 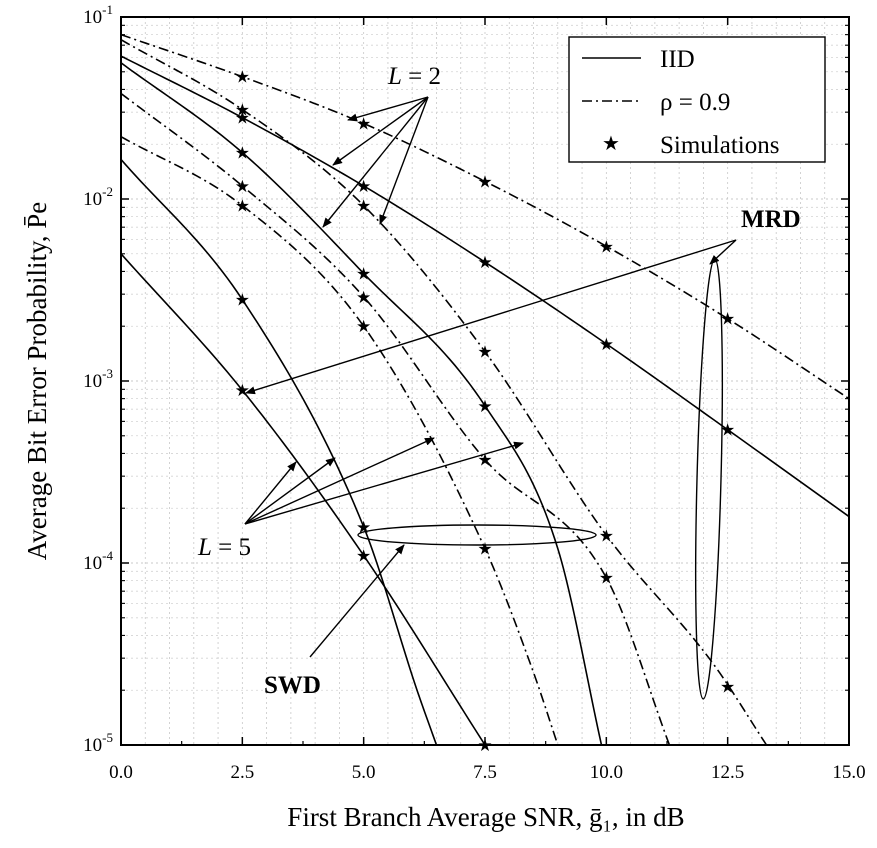 I want to click on annotation-L5: L = 5, so click(x=224, y=547).